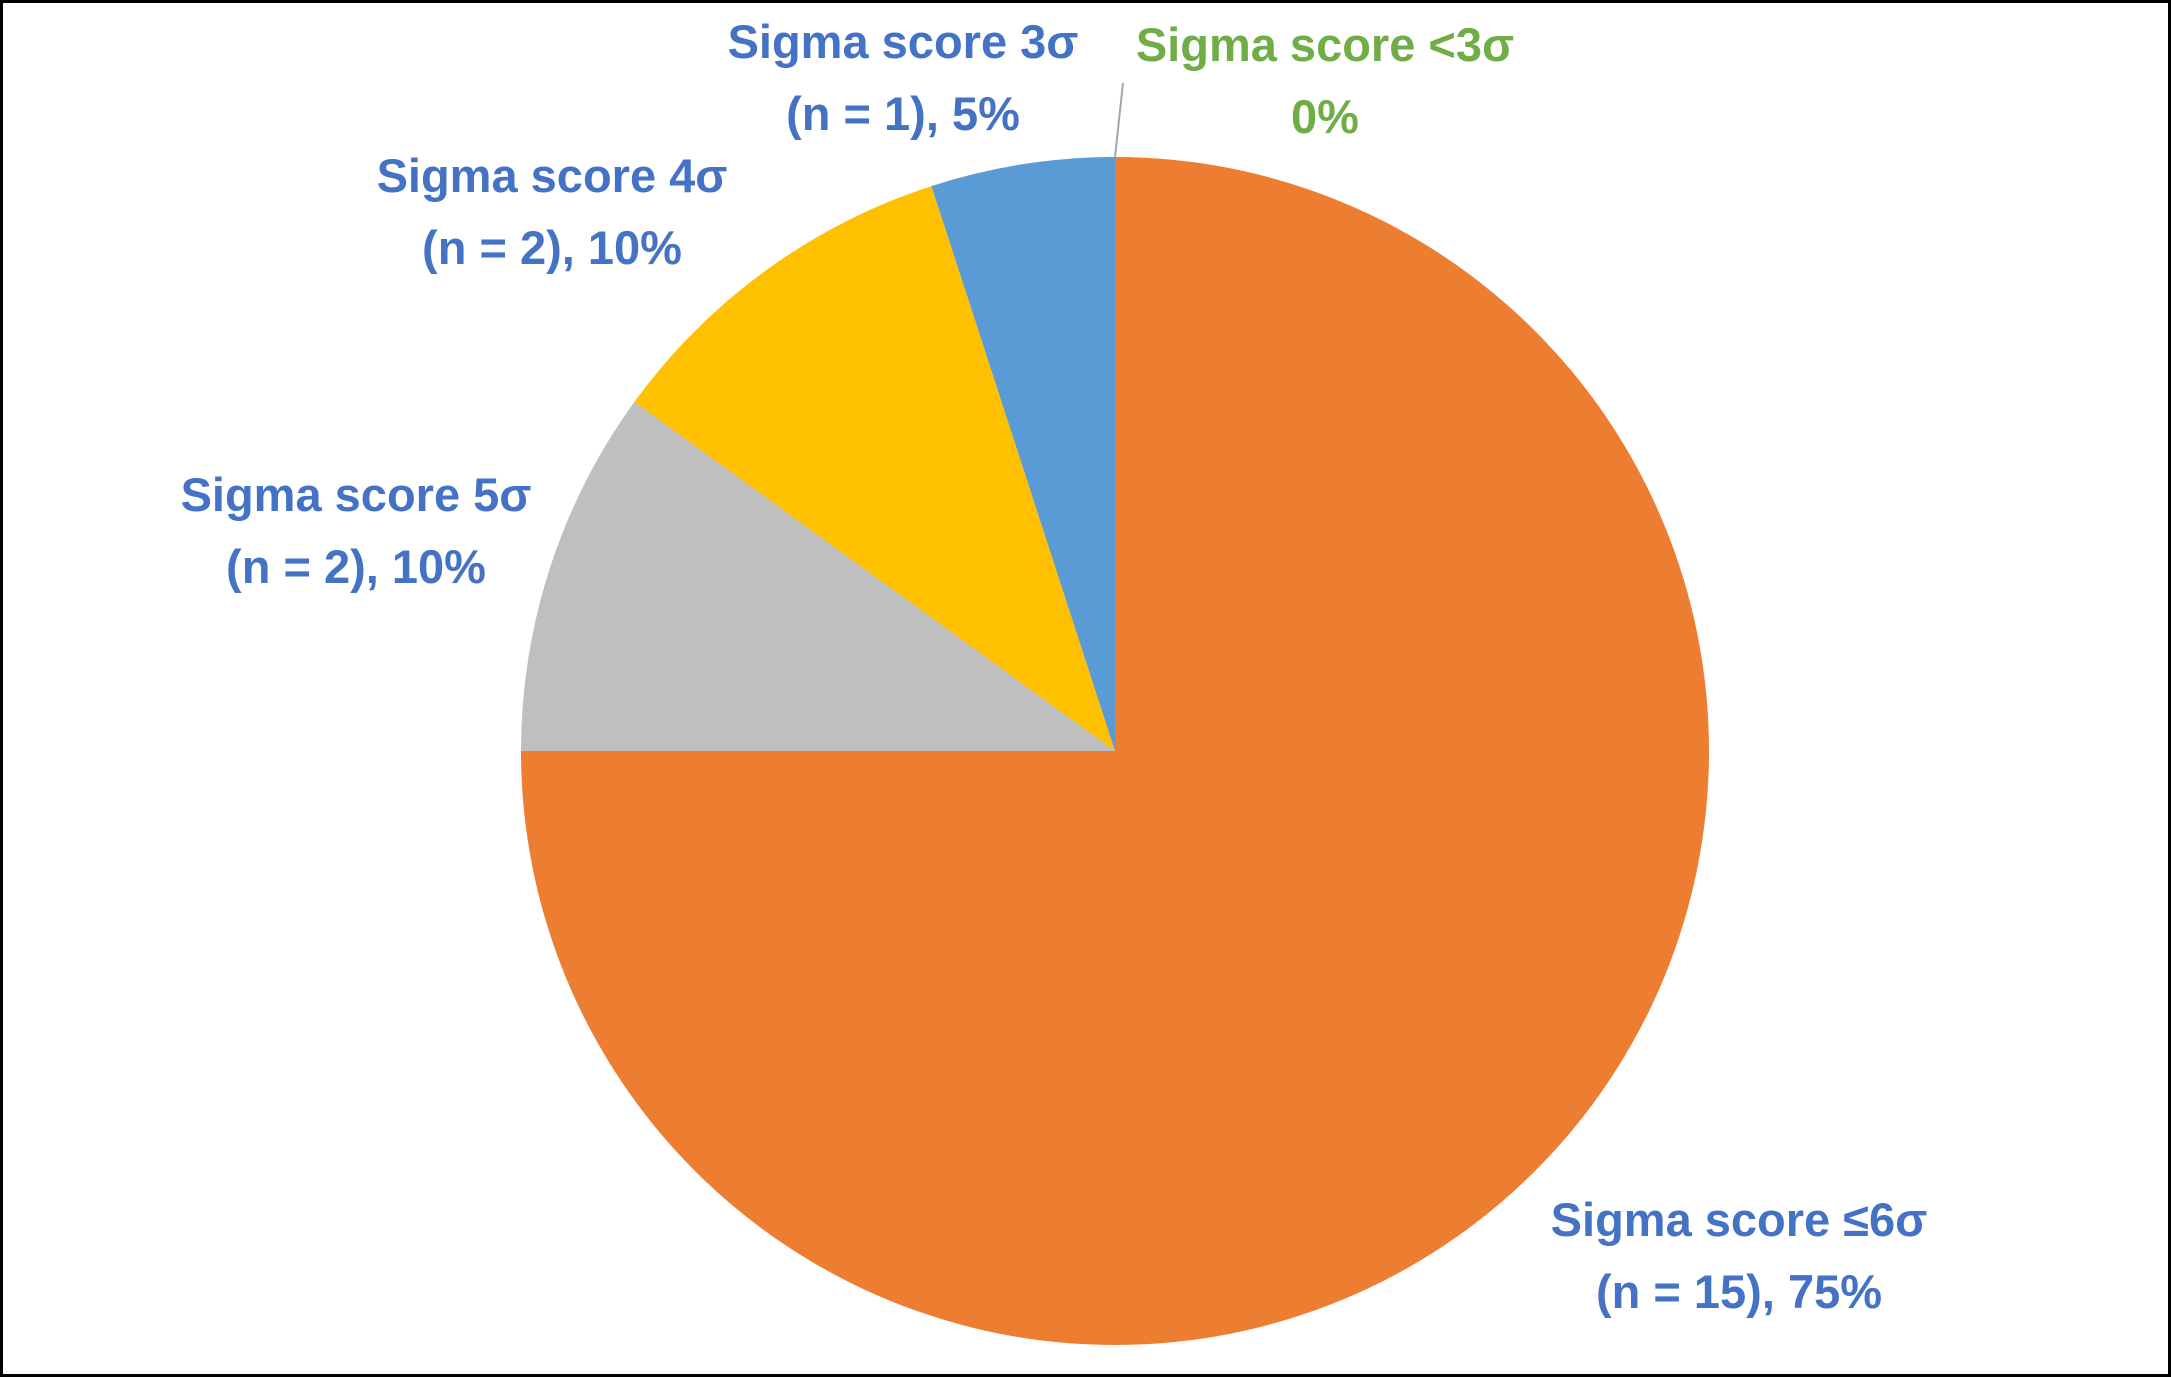 The width and height of the screenshot is (2171, 1380). Describe the element at coordinates (903, 77) in the screenshot. I see `data-label-sigma-score-3: Sigma score 3σ (n = 1), 5%` at that location.